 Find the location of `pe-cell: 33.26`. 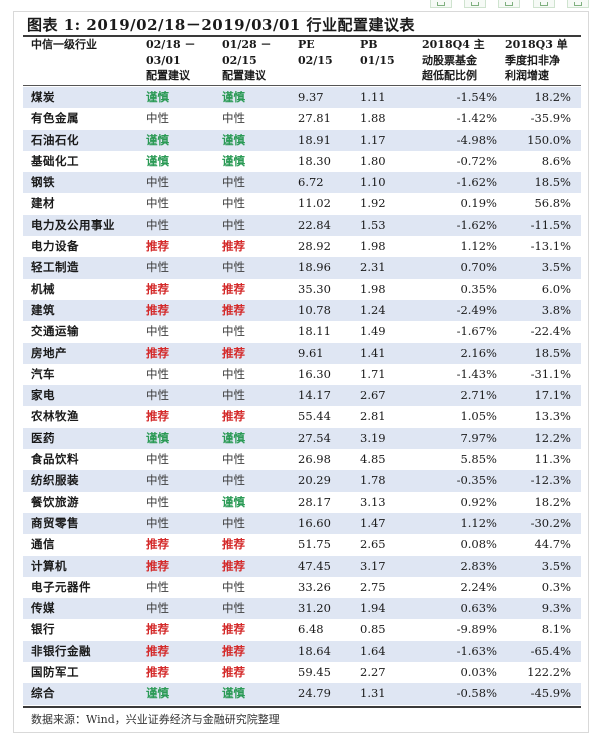

pe-cell: 33.26 is located at coordinates (314, 586).